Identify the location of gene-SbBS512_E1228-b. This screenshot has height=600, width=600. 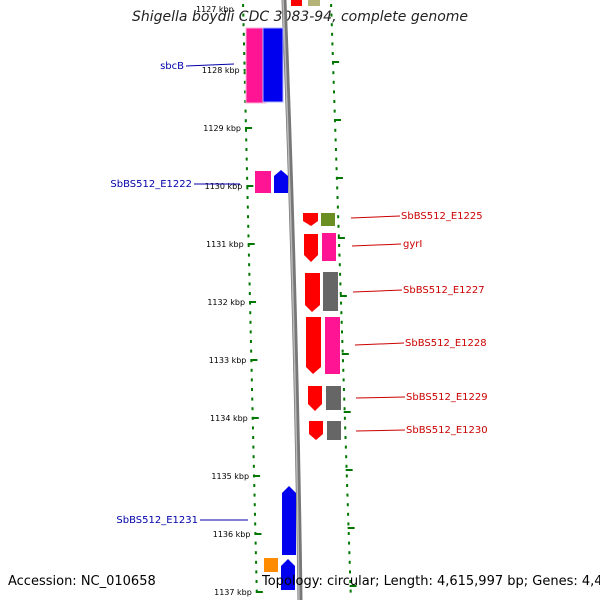
(332, 345).